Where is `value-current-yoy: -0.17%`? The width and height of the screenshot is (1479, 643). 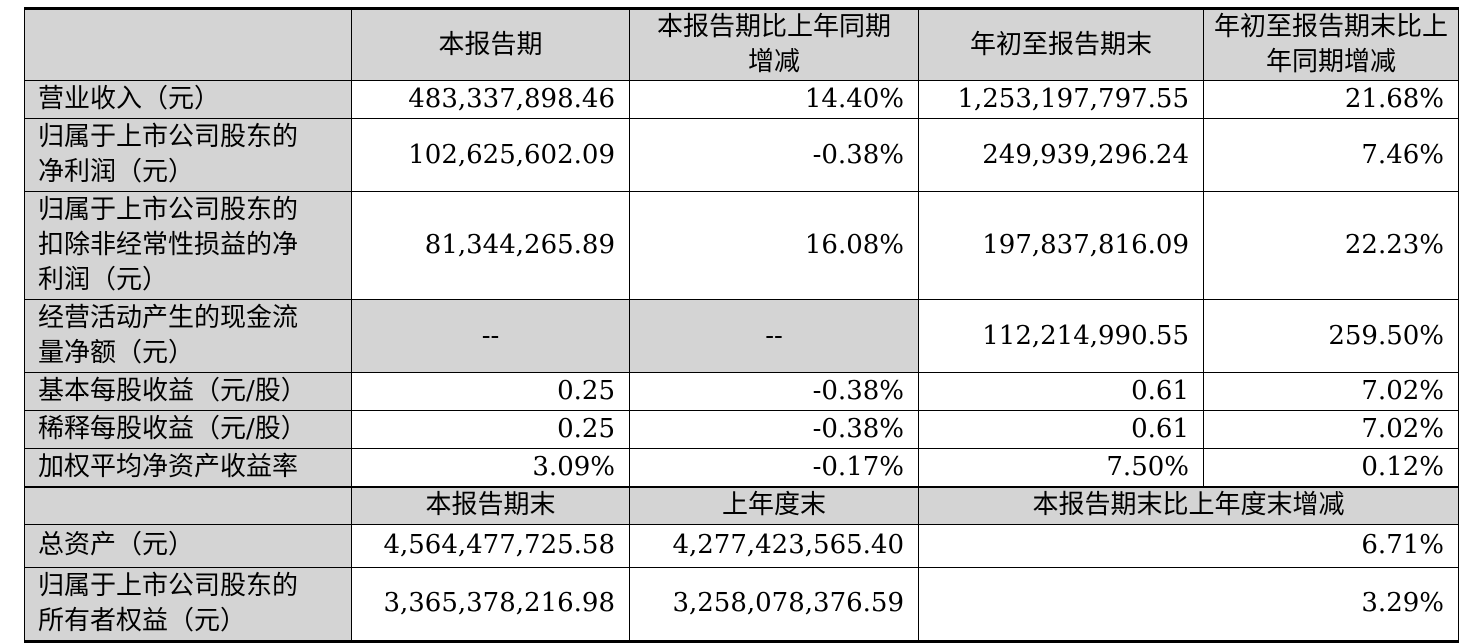 value-current-yoy: -0.17% is located at coordinates (774, 468).